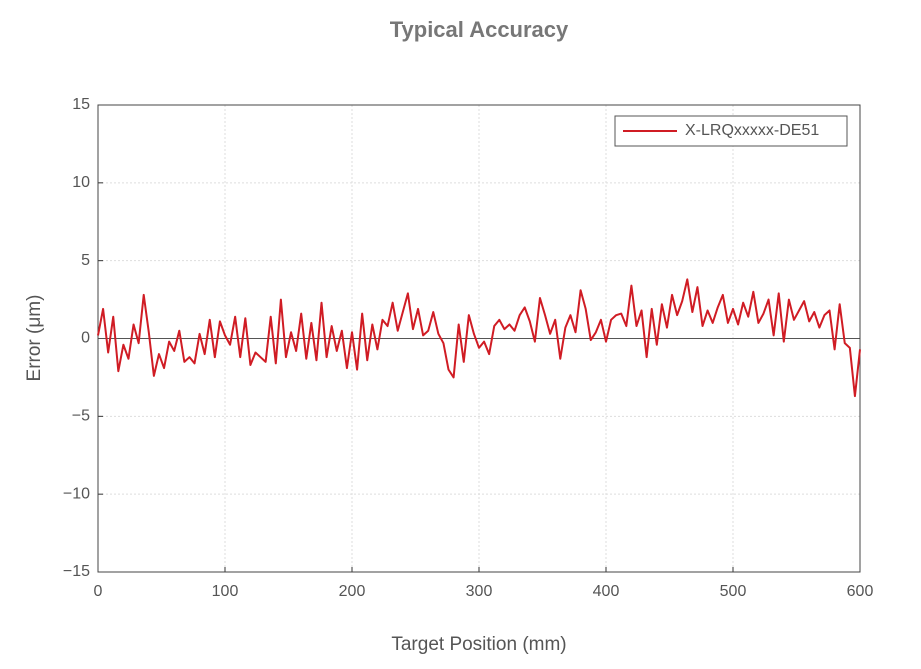 The image size is (921, 669). I want to click on data-line, so click(479, 338).